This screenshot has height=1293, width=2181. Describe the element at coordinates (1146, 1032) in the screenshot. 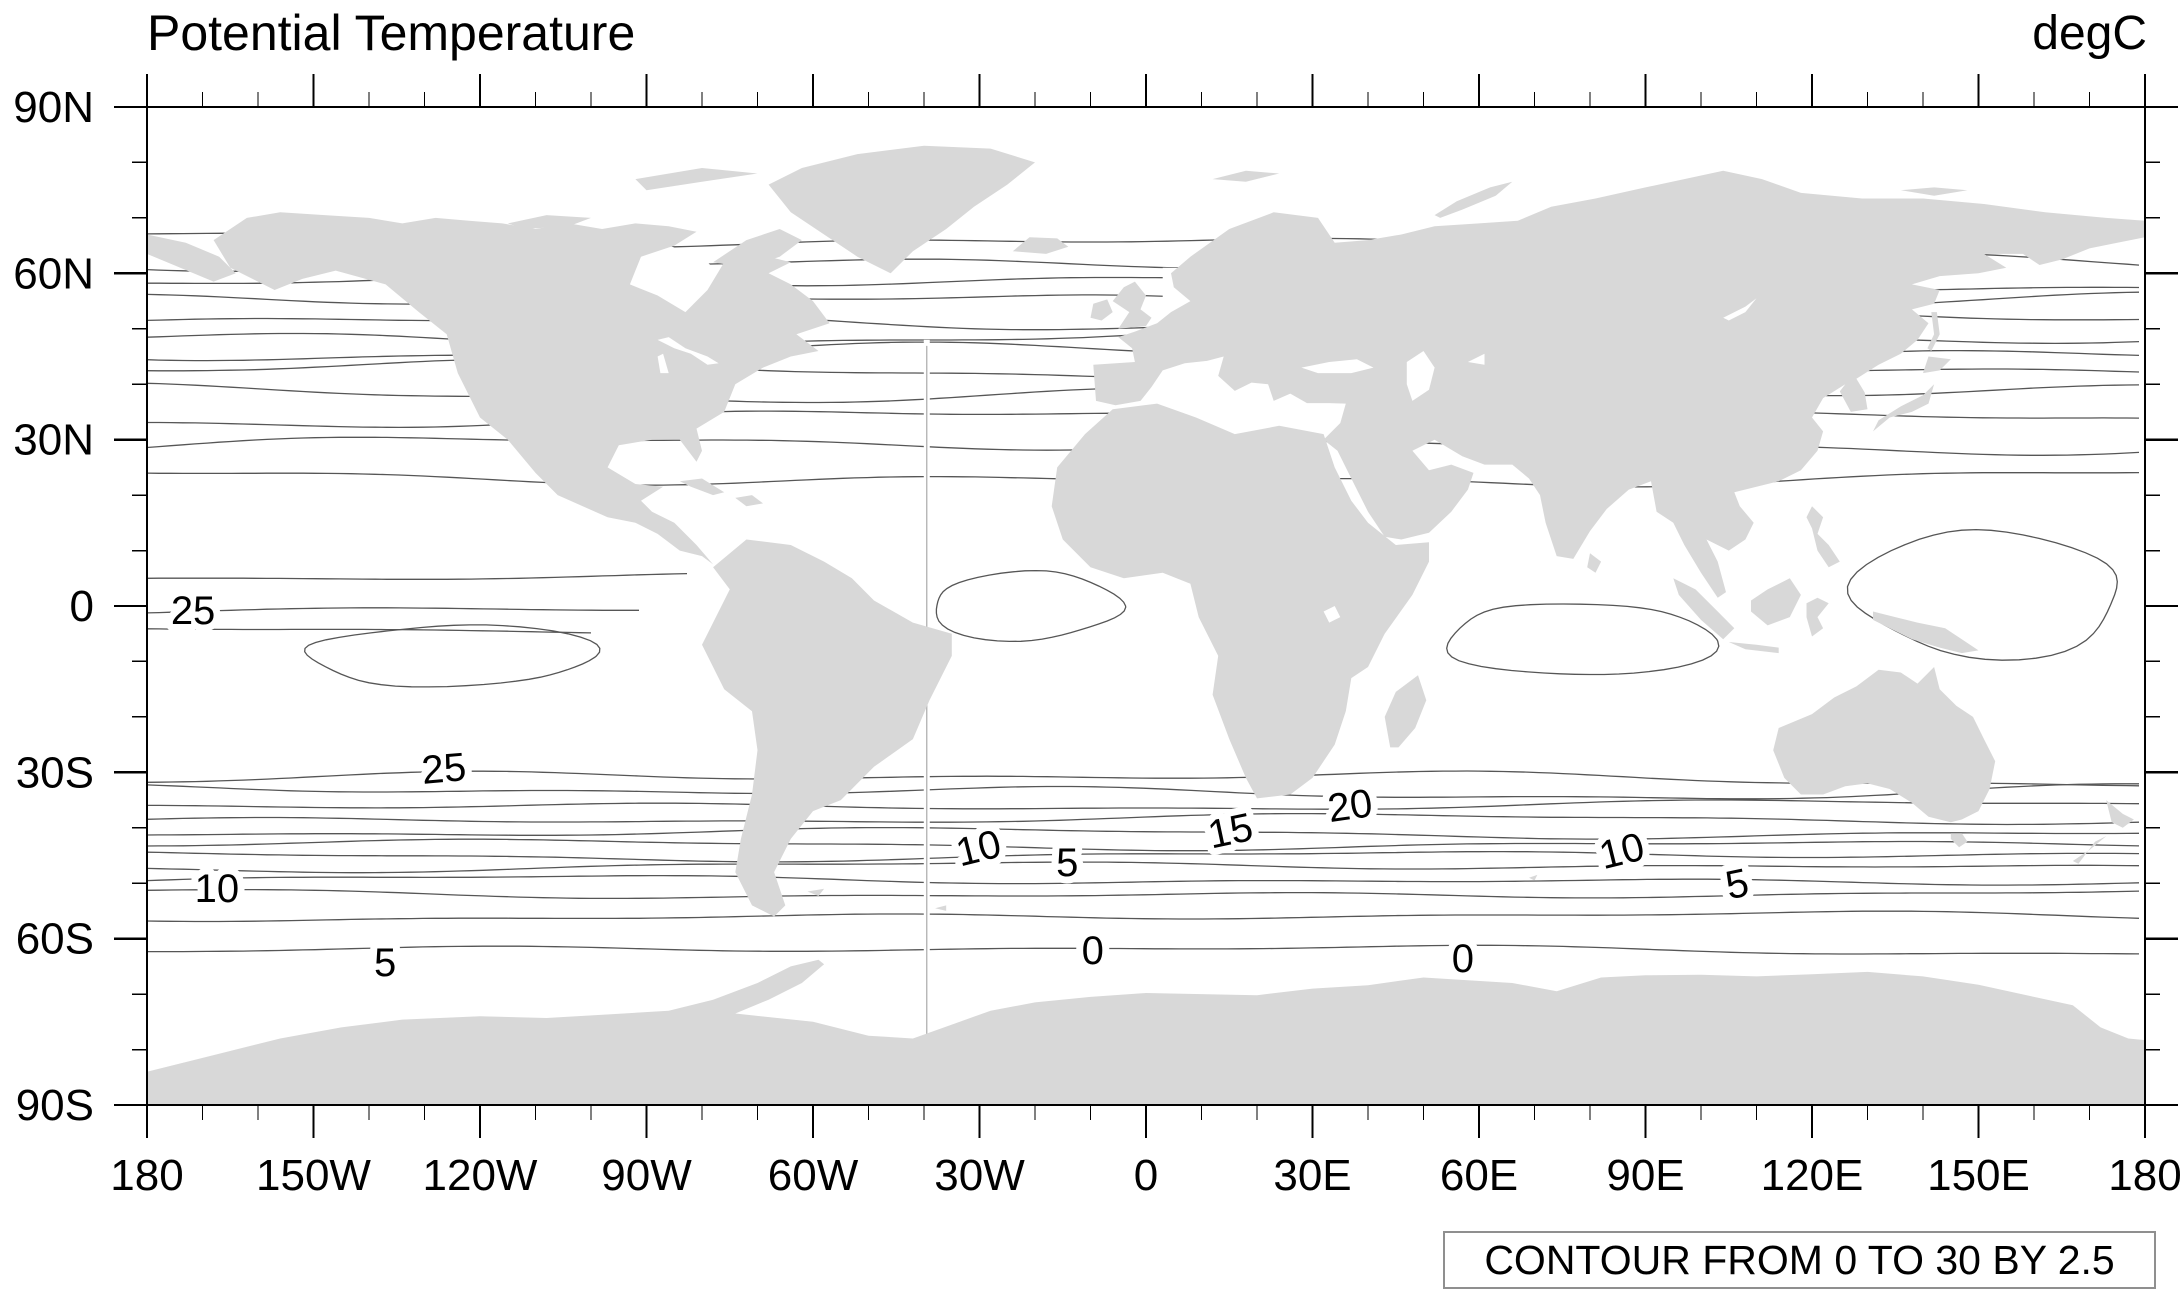

I see `land-antarctica` at that location.